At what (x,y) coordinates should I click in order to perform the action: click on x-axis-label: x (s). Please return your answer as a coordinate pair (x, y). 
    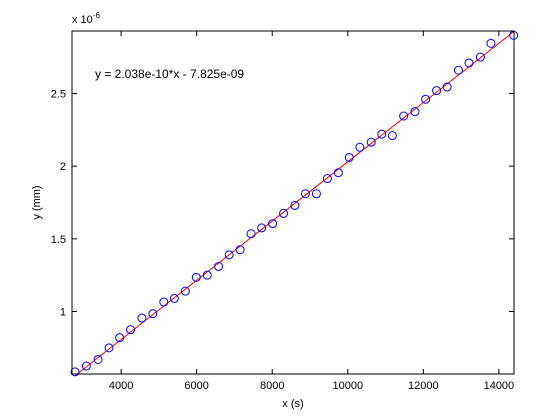
    Looking at the image, I should click on (292, 404).